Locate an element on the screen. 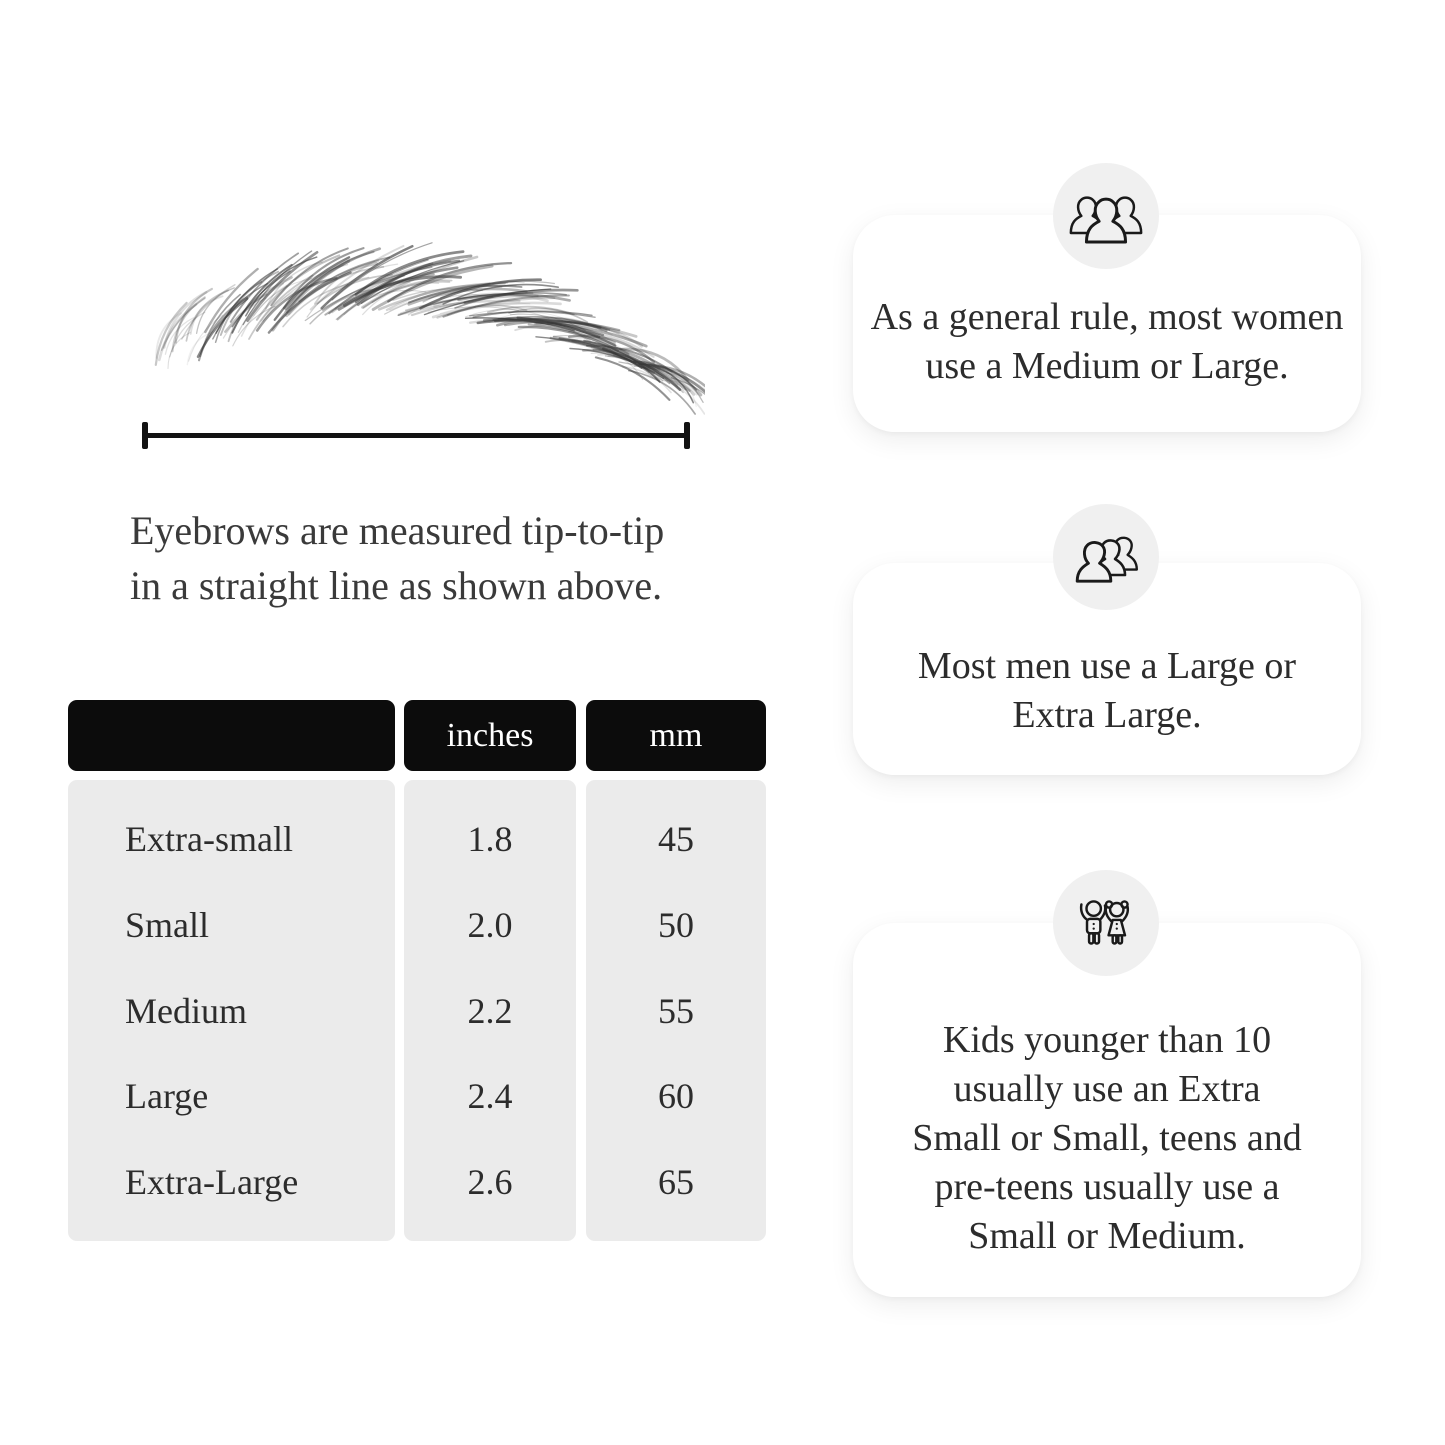 The width and height of the screenshot is (1445, 1445). size-table-inches-column: 1.8 2.0 2.2 2.4 2.6 is located at coordinates (490, 1010).